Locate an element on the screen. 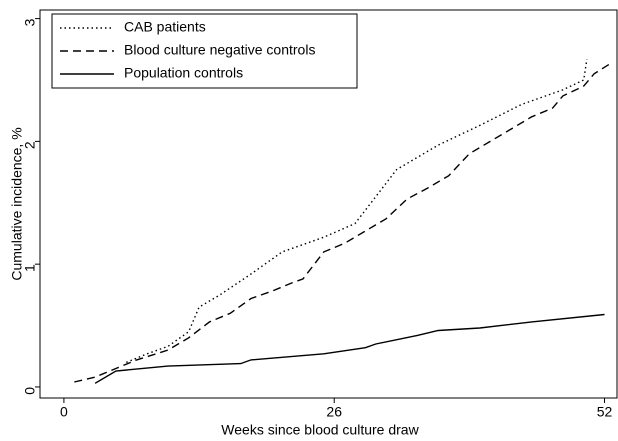  y-tick-label: 2 is located at coordinates (30, 145).